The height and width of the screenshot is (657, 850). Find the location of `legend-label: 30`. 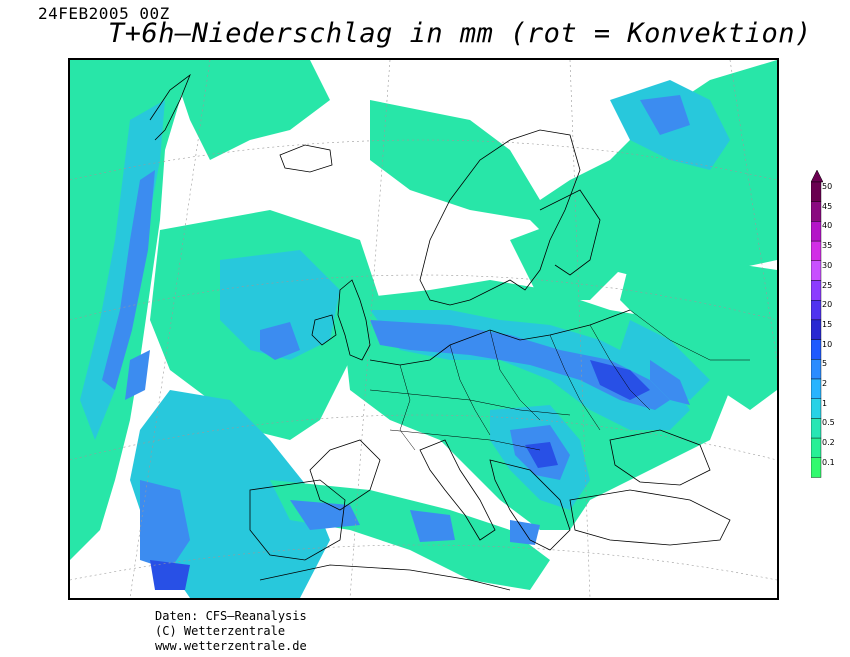

legend-label: 30 is located at coordinates (827, 265).